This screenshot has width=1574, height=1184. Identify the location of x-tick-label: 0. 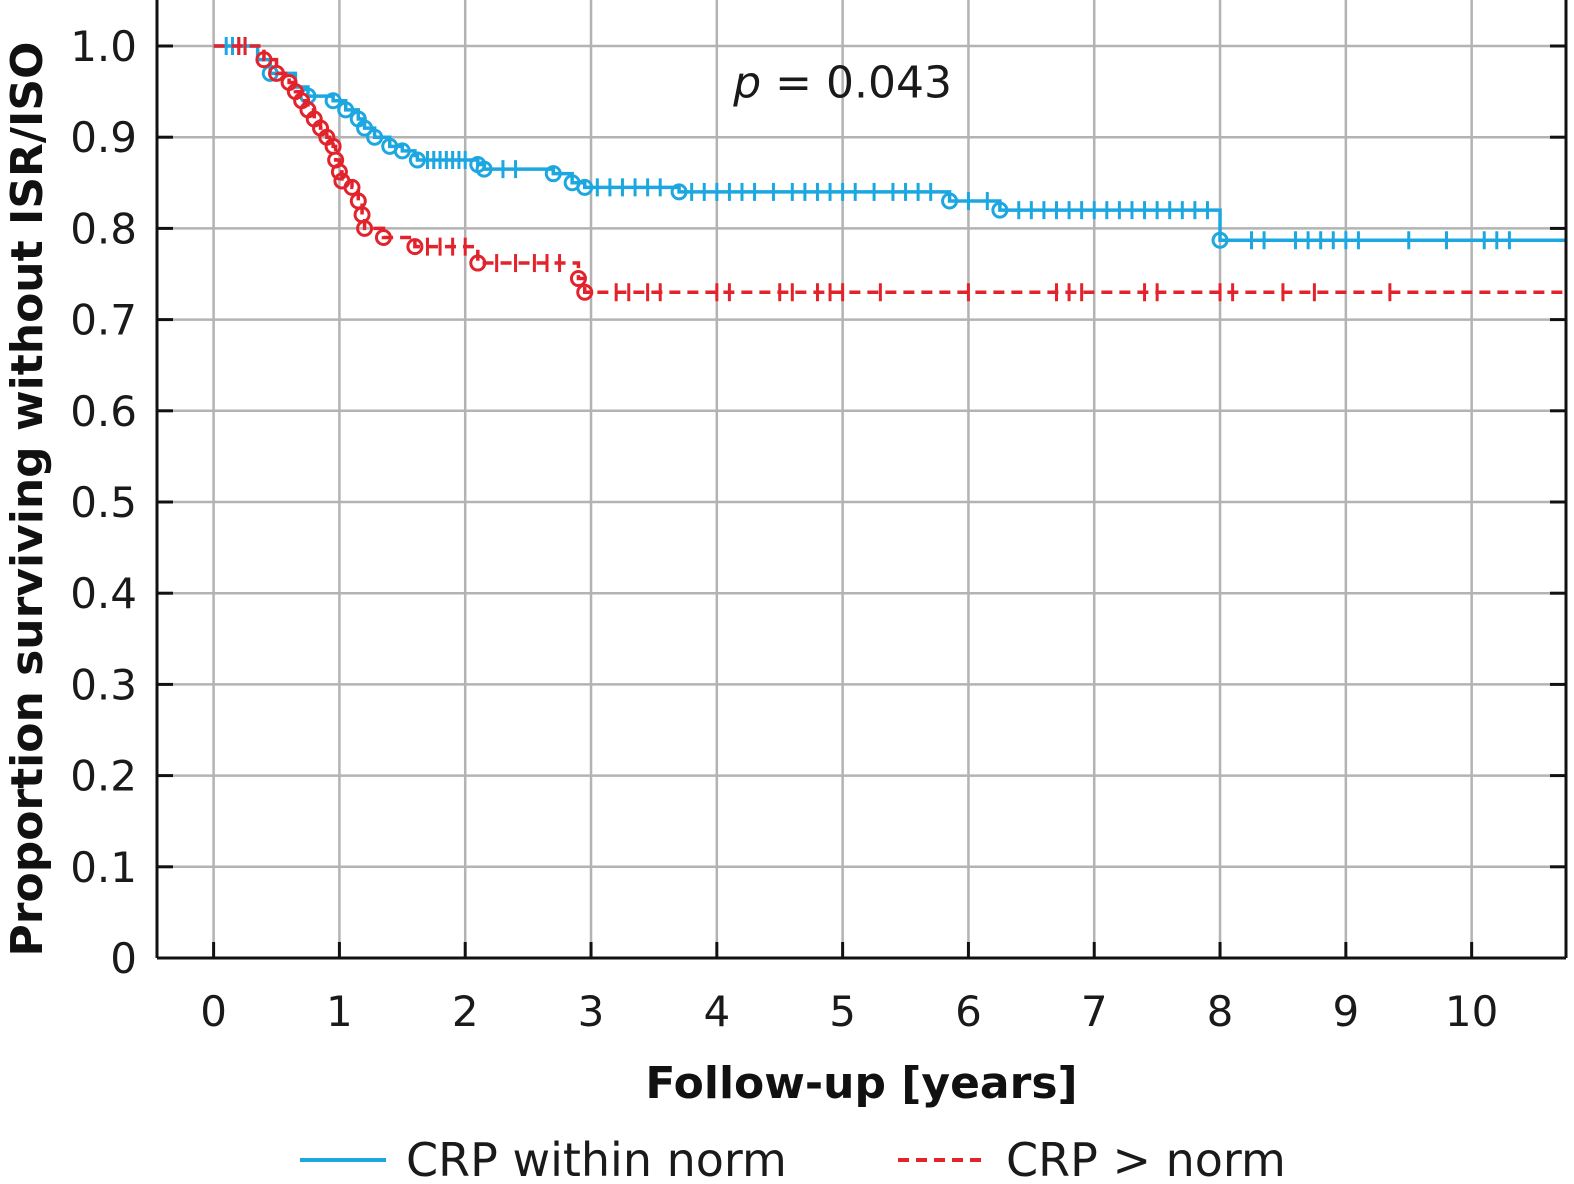
(213, 1011).